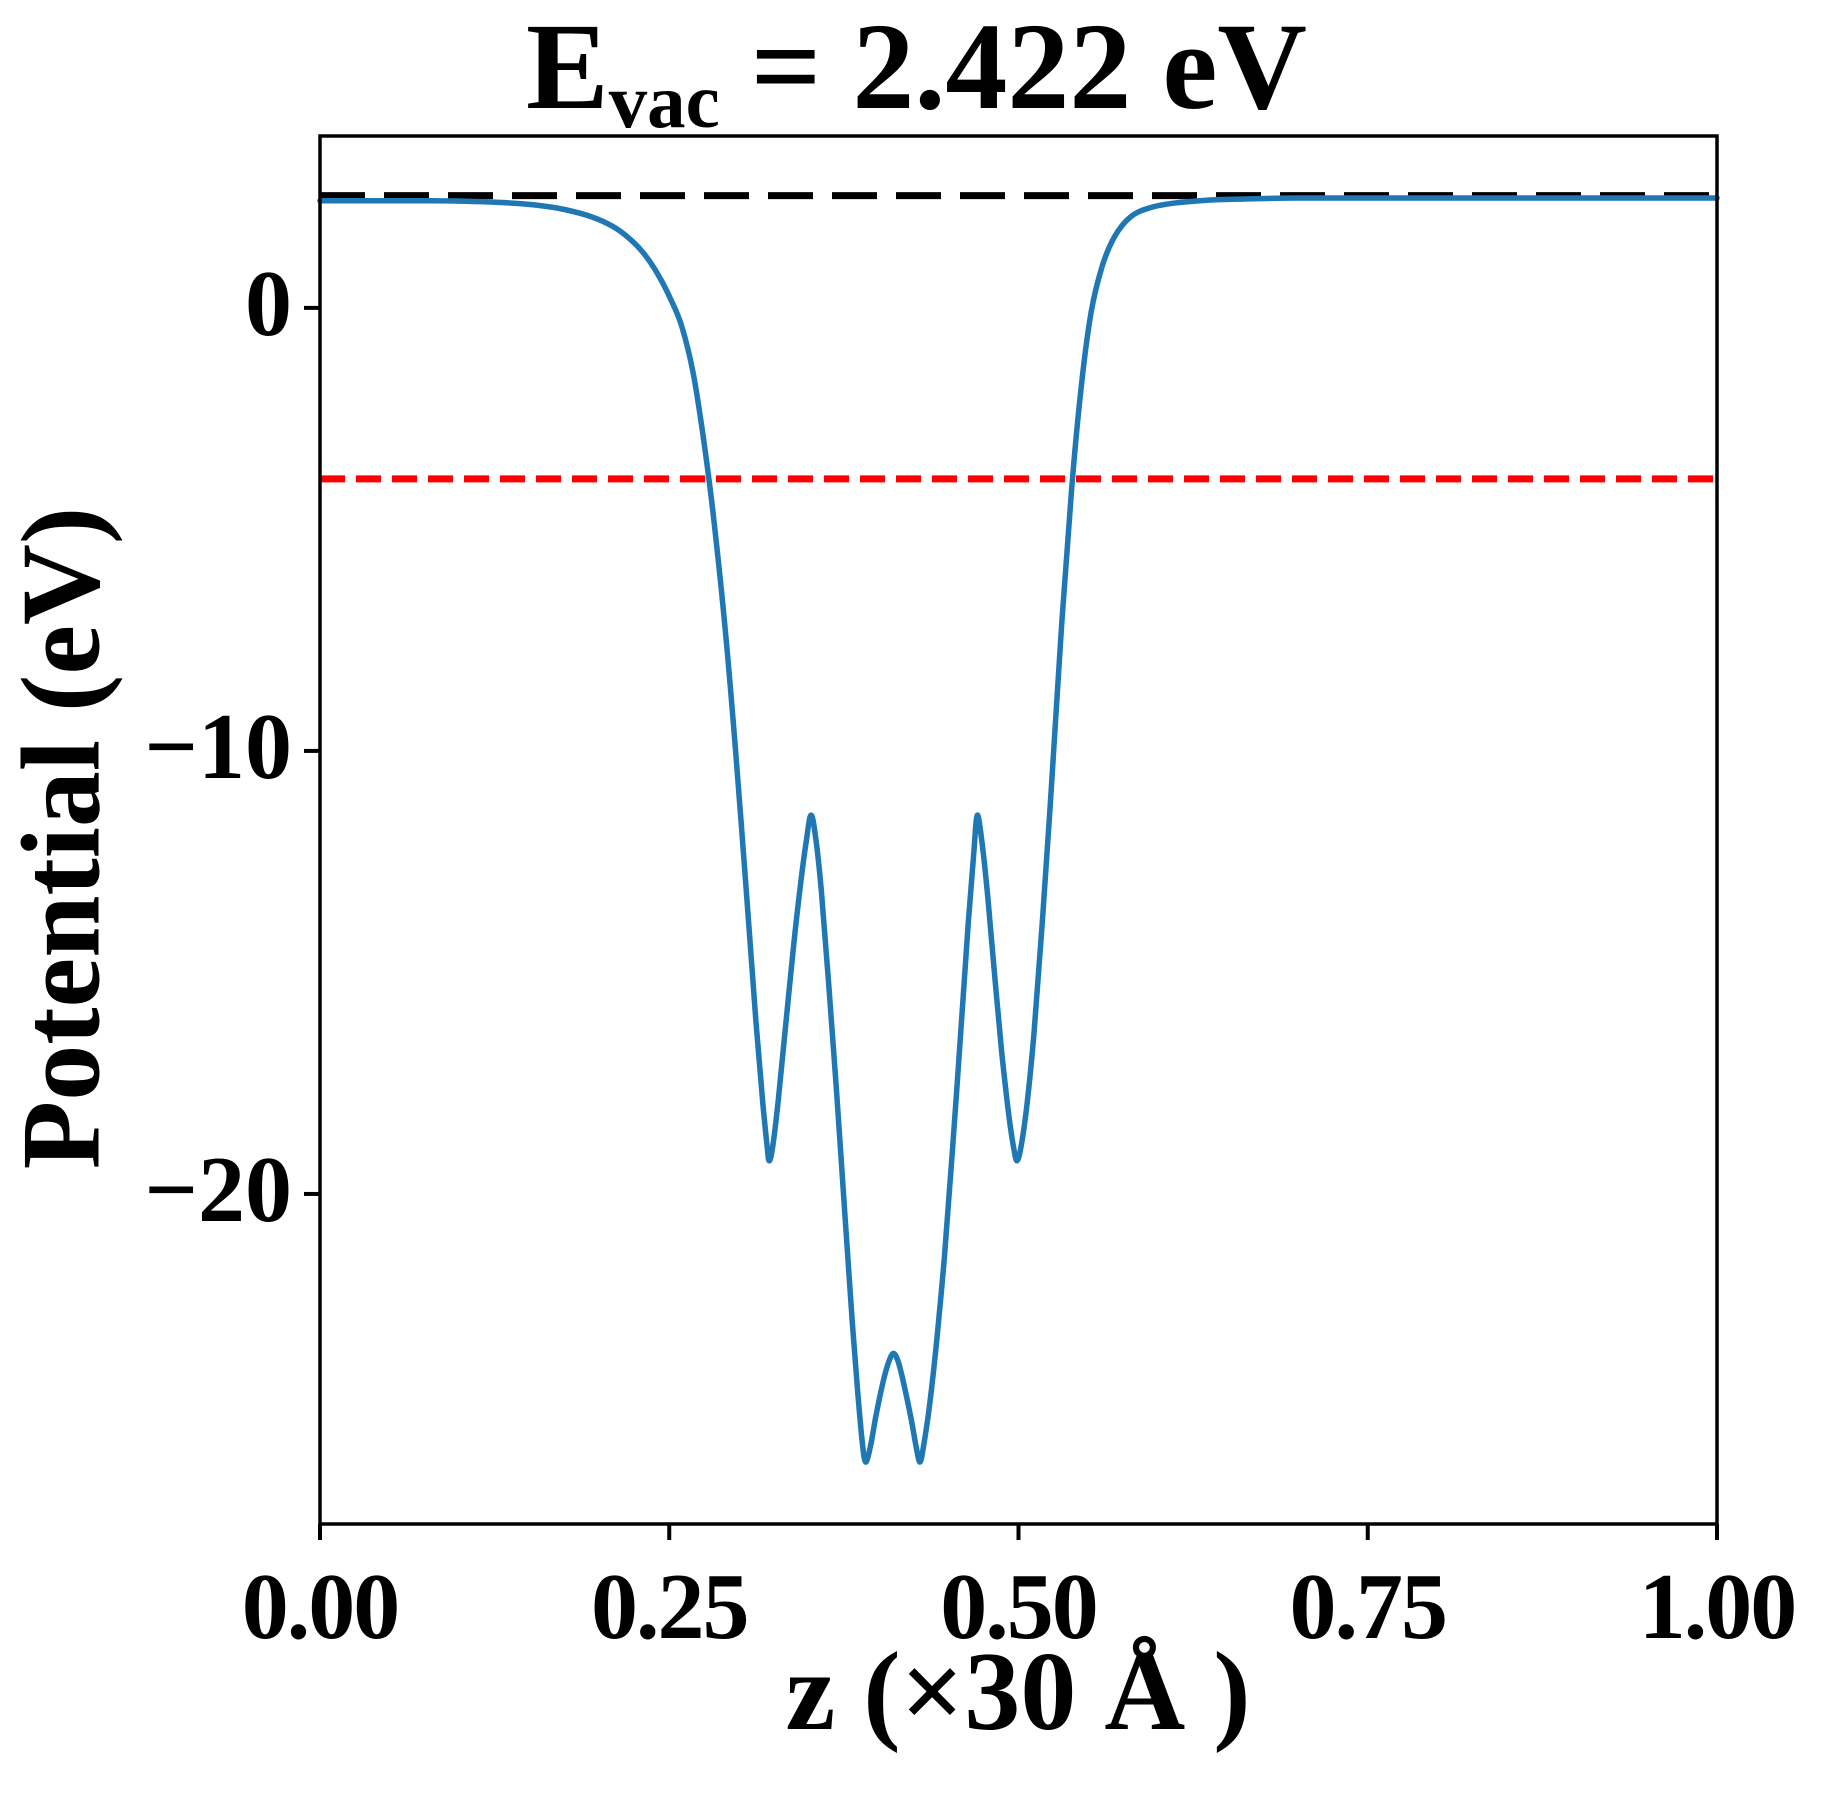  What do you see at coordinates (62, 838) in the screenshot?
I see `y-axis-label: Potential (eV)` at bounding box center [62, 838].